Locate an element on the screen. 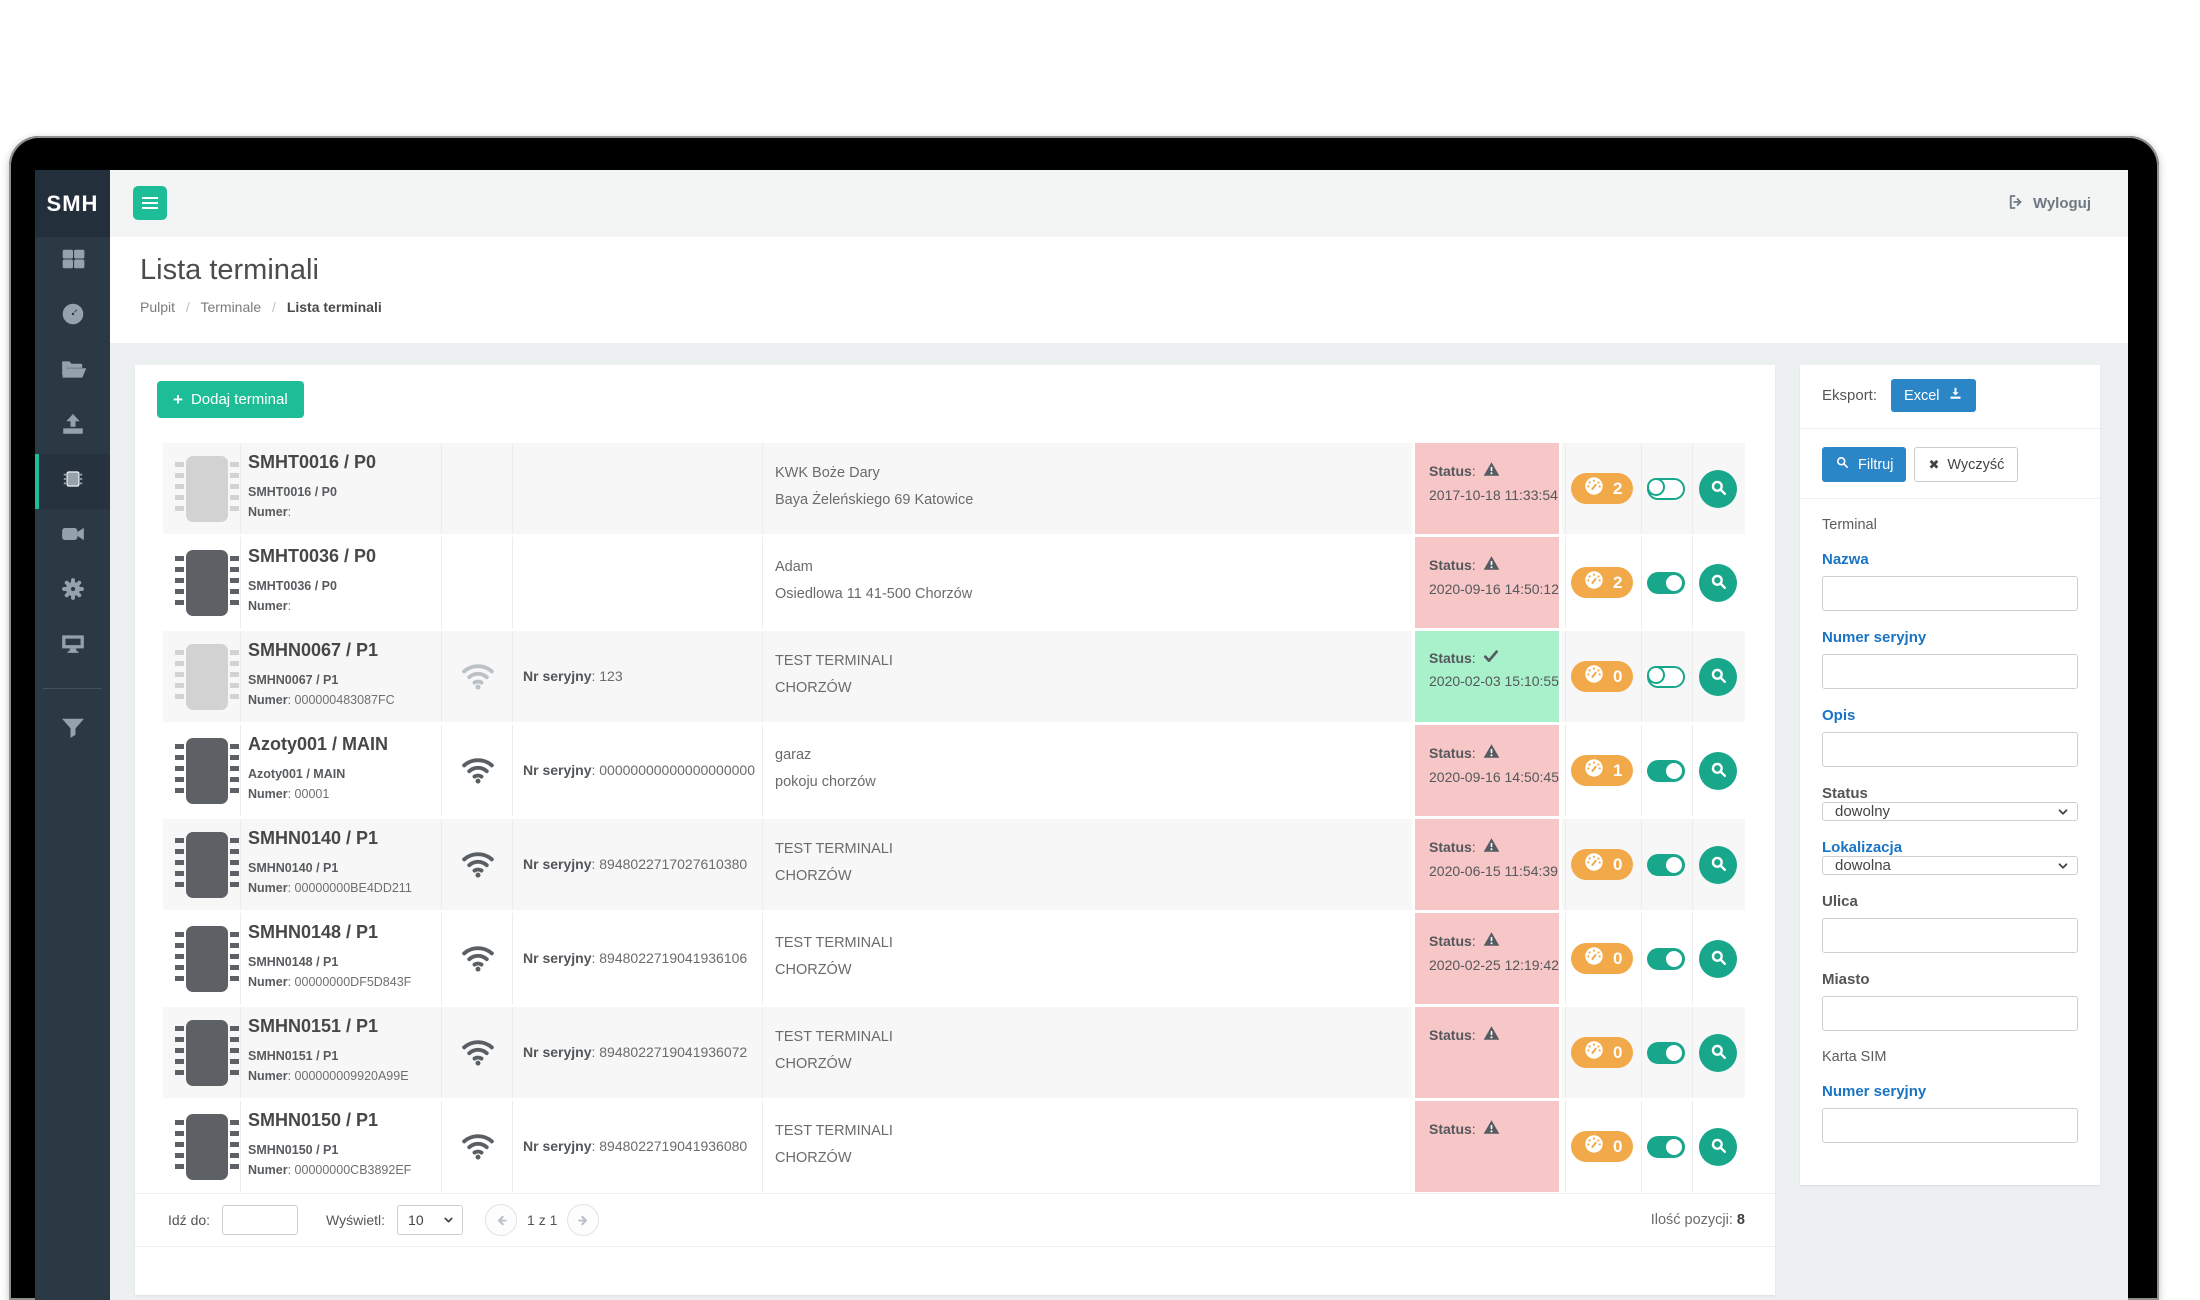 This screenshot has height=1300, width=2200. terminal-subtitle: SMHN0140 / P1 is located at coordinates (293, 868).